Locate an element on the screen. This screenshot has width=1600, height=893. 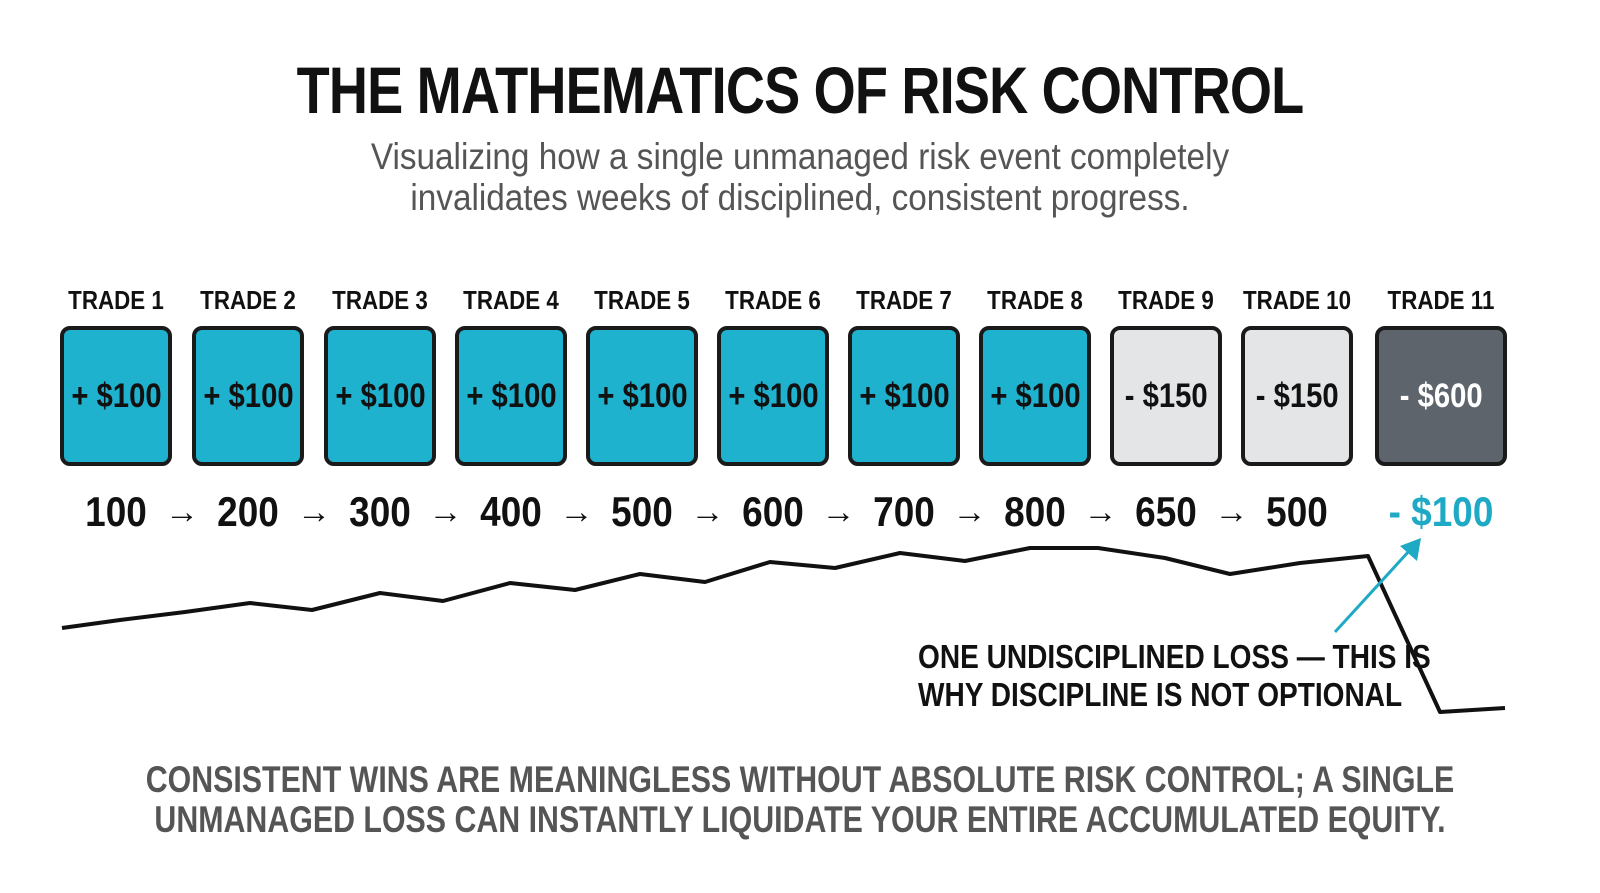
equity-value: 700 is located at coordinates (904, 511).